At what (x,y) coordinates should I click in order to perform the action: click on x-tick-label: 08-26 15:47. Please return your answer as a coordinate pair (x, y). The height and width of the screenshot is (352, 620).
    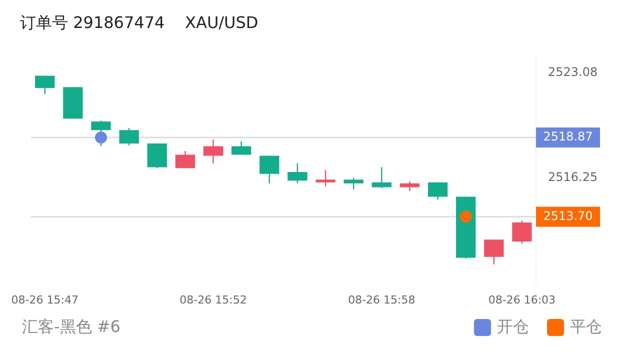
    Looking at the image, I should click on (44, 299).